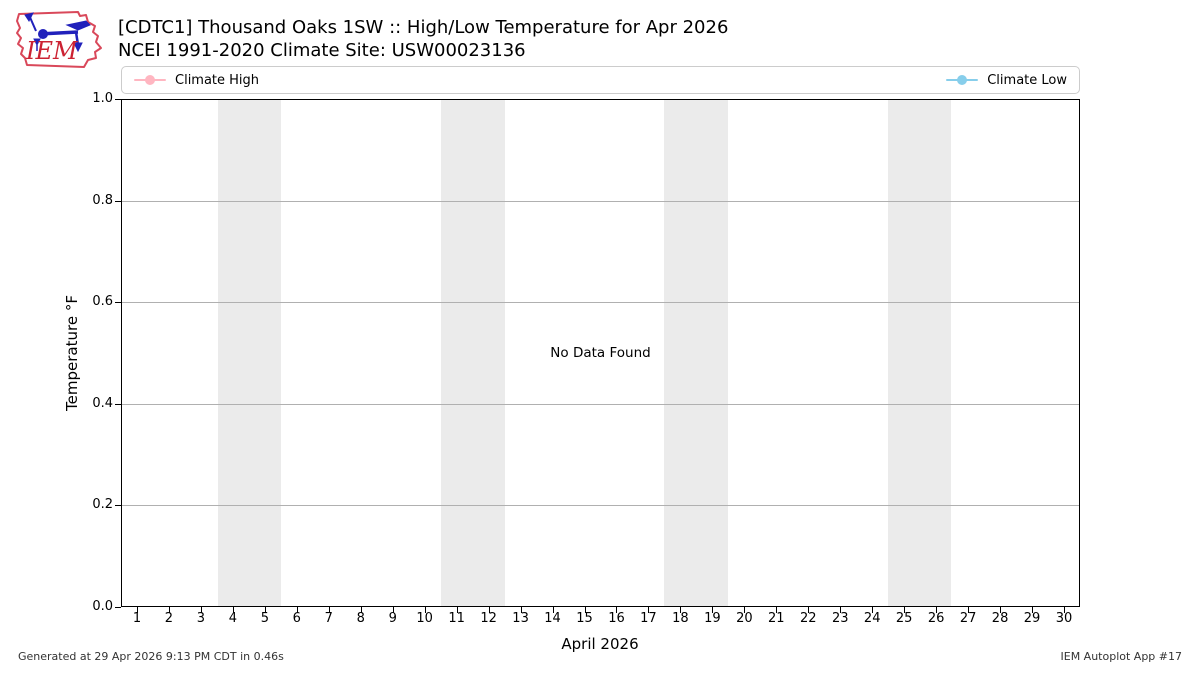 Image resolution: width=1200 pixels, height=675 pixels. Describe the element at coordinates (1032, 618) in the screenshot. I see `x-tick-label: 29` at that location.